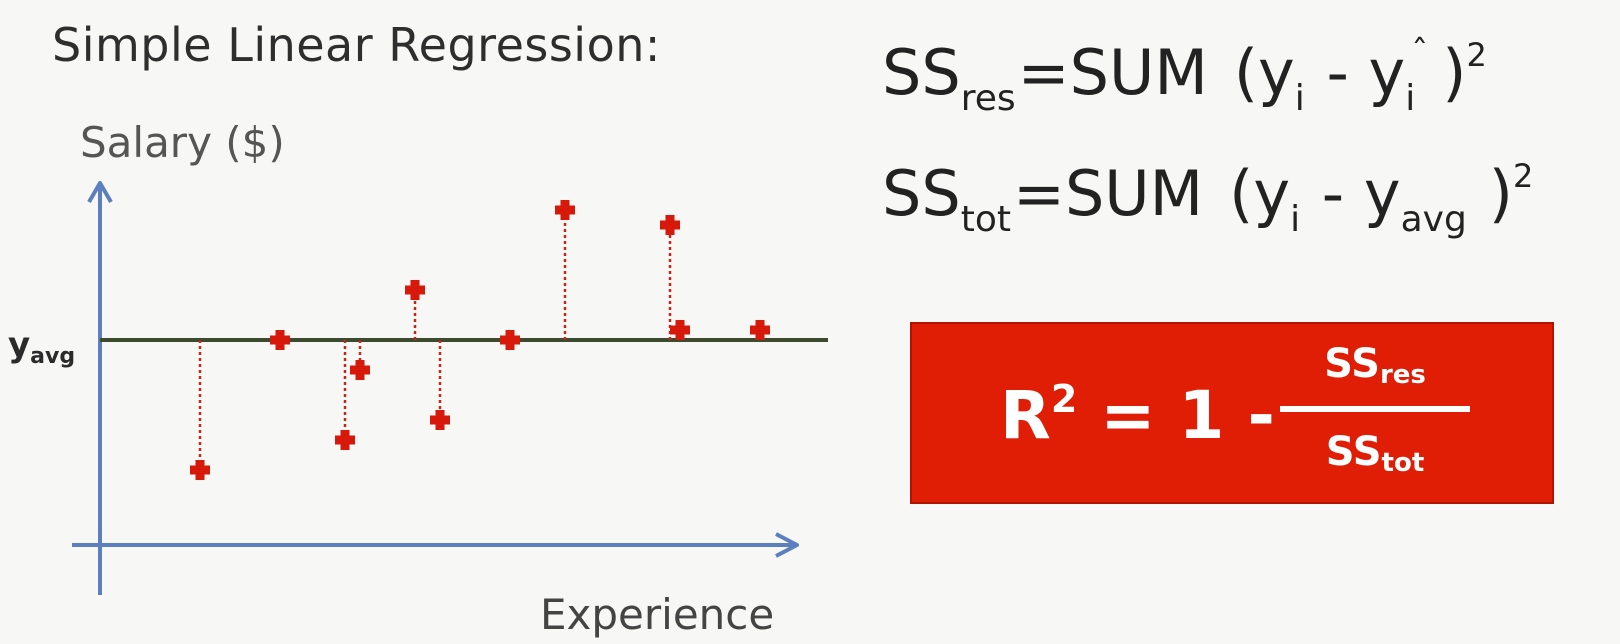 This screenshot has width=1620, height=644. Describe the element at coordinates (1375, 453) in the screenshot. I see `fraction-denominator: SStot` at that location.